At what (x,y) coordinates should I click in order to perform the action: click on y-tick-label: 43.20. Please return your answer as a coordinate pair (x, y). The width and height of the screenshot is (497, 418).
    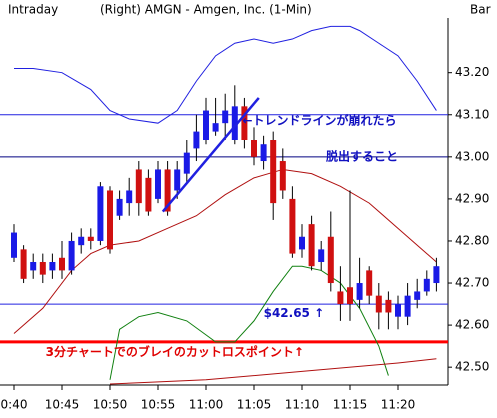
    Looking at the image, I should click on (472, 72).